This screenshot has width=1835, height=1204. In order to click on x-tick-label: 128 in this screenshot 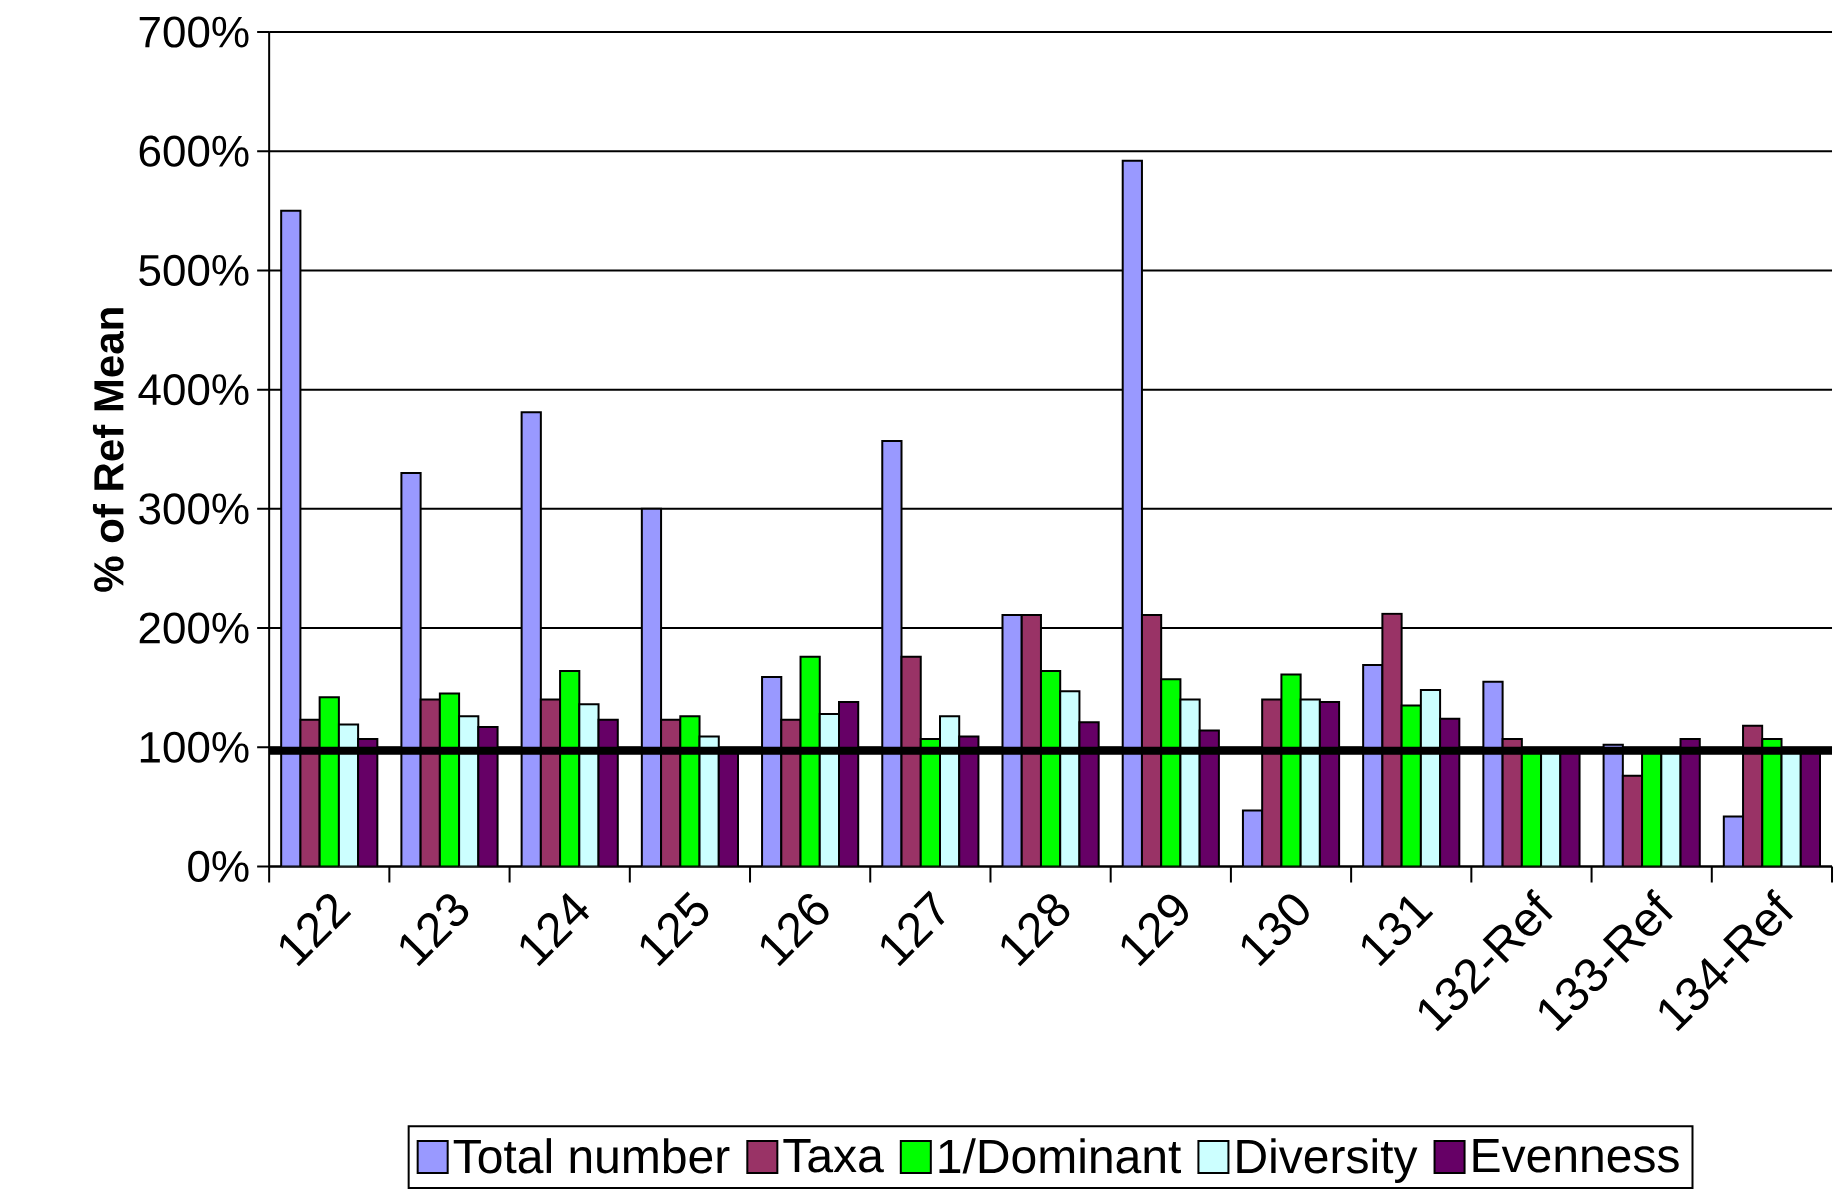, I will do `click(1035, 930)`.